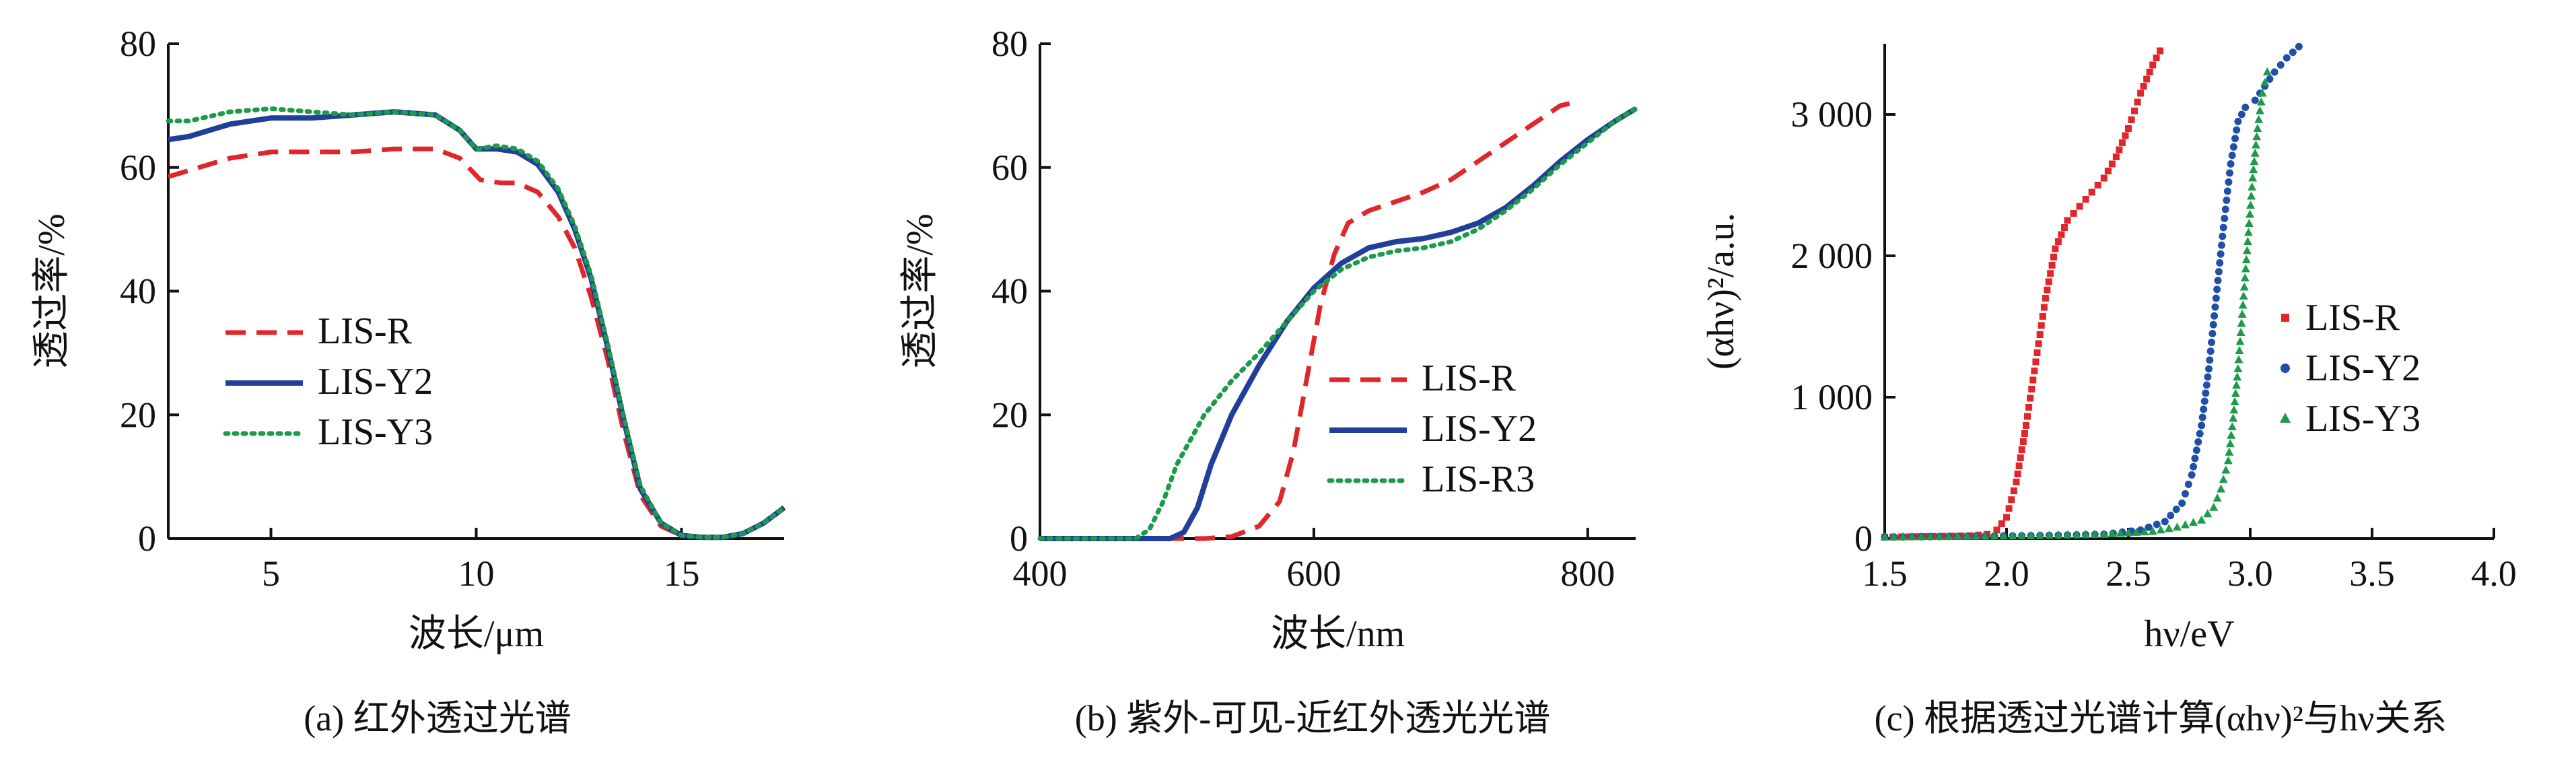  Describe the element at coordinates (1009, 44) in the screenshot. I see `y-tick-label: 80` at that location.